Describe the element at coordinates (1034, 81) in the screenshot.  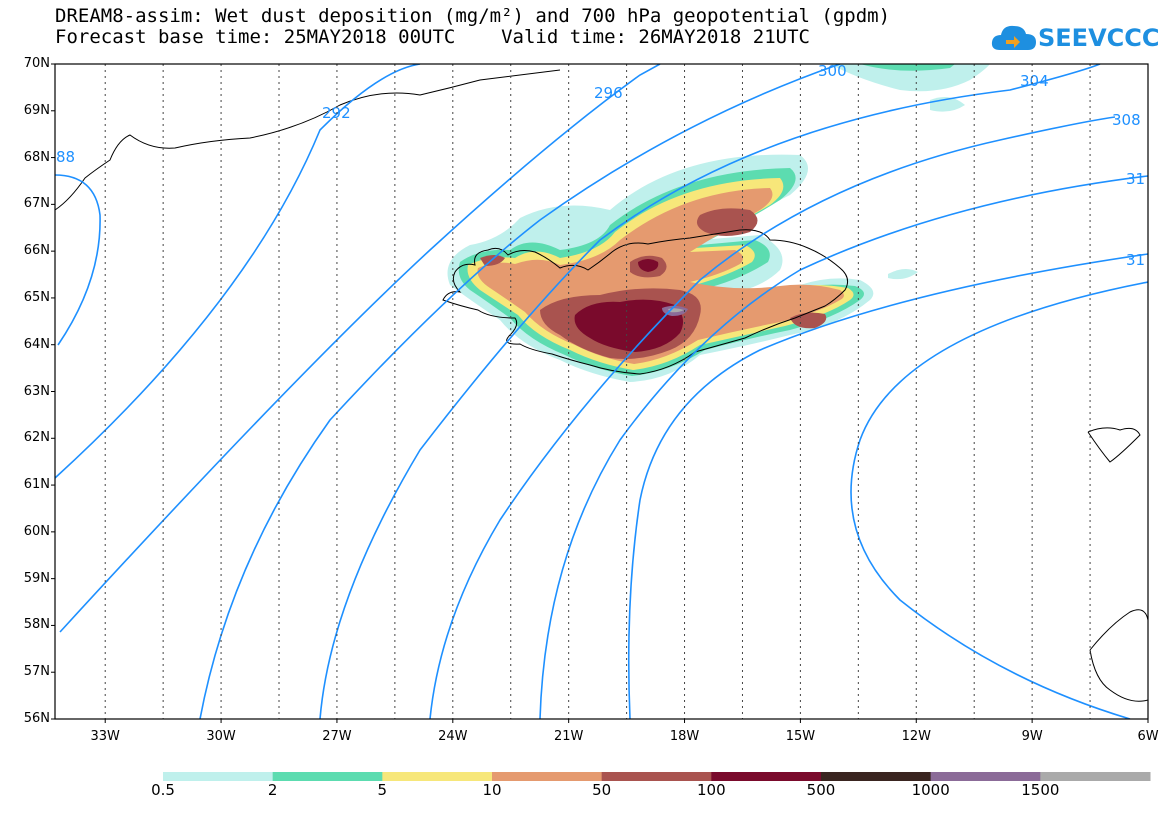
I see `contour-label-5: 304` at that location.